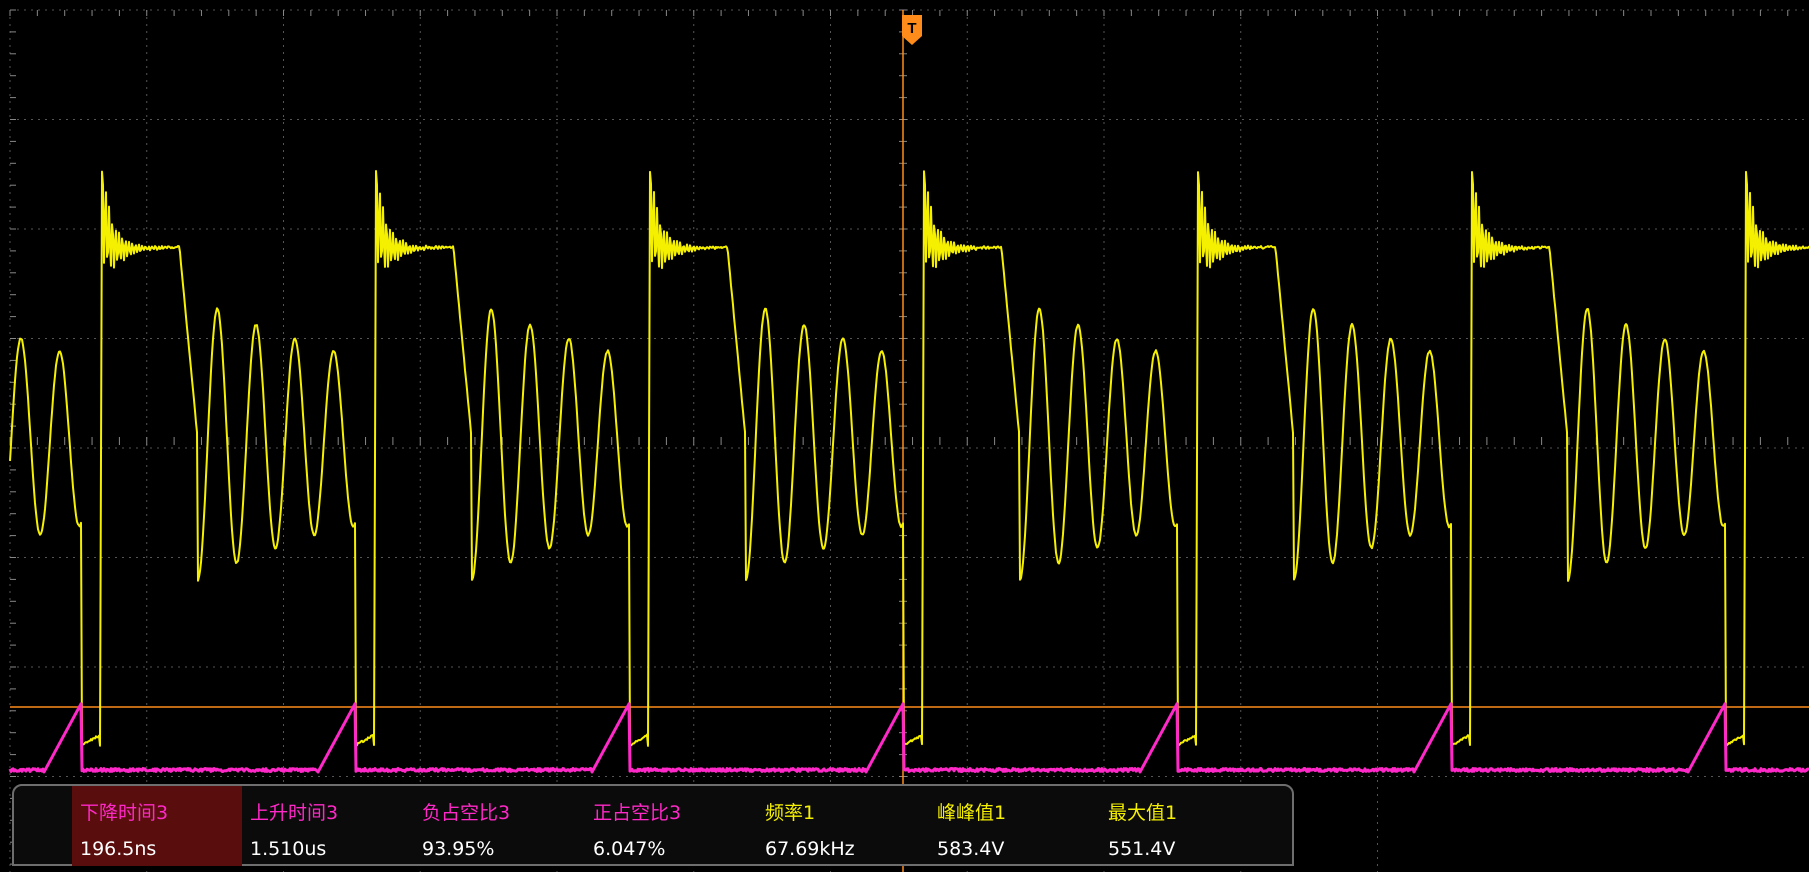 This screenshot has width=1809, height=872. What do you see at coordinates (1141, 849) in the screenshot?
I see `measurement-value: 551.4V` at bounding box center [1141, 849].